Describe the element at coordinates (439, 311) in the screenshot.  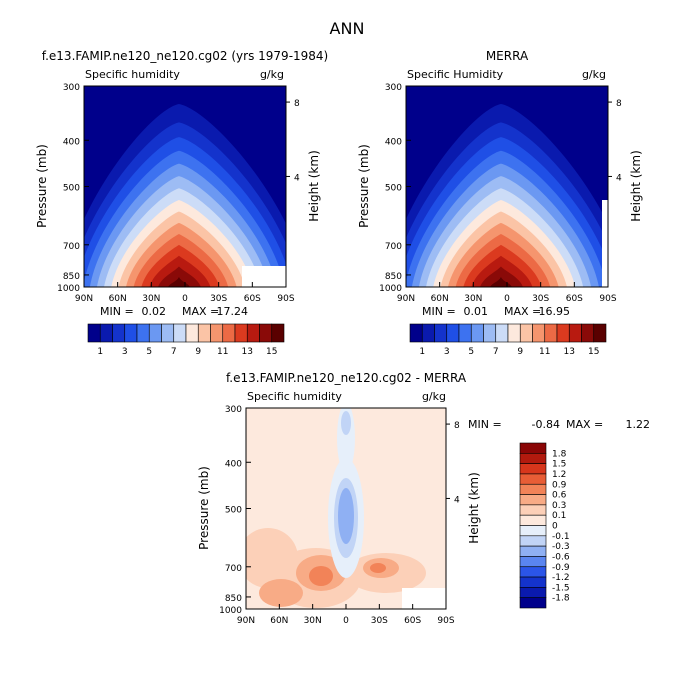
I see `min-label: MIN =` at that location.